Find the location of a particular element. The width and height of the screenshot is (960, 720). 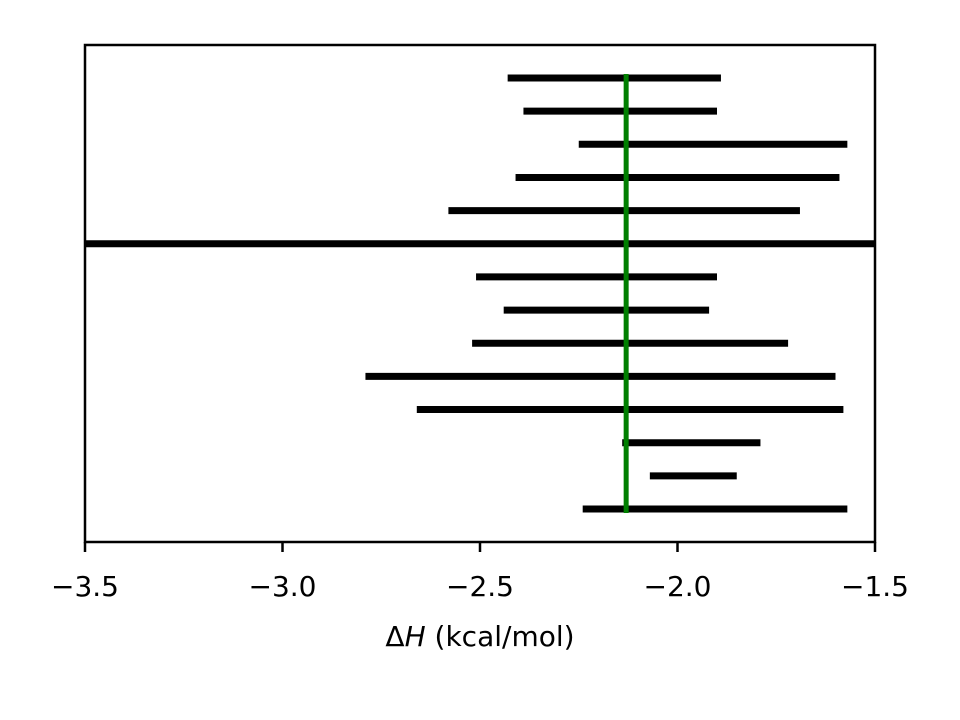

x-tick-label: −3.5 is located at coordinates (85, 586).